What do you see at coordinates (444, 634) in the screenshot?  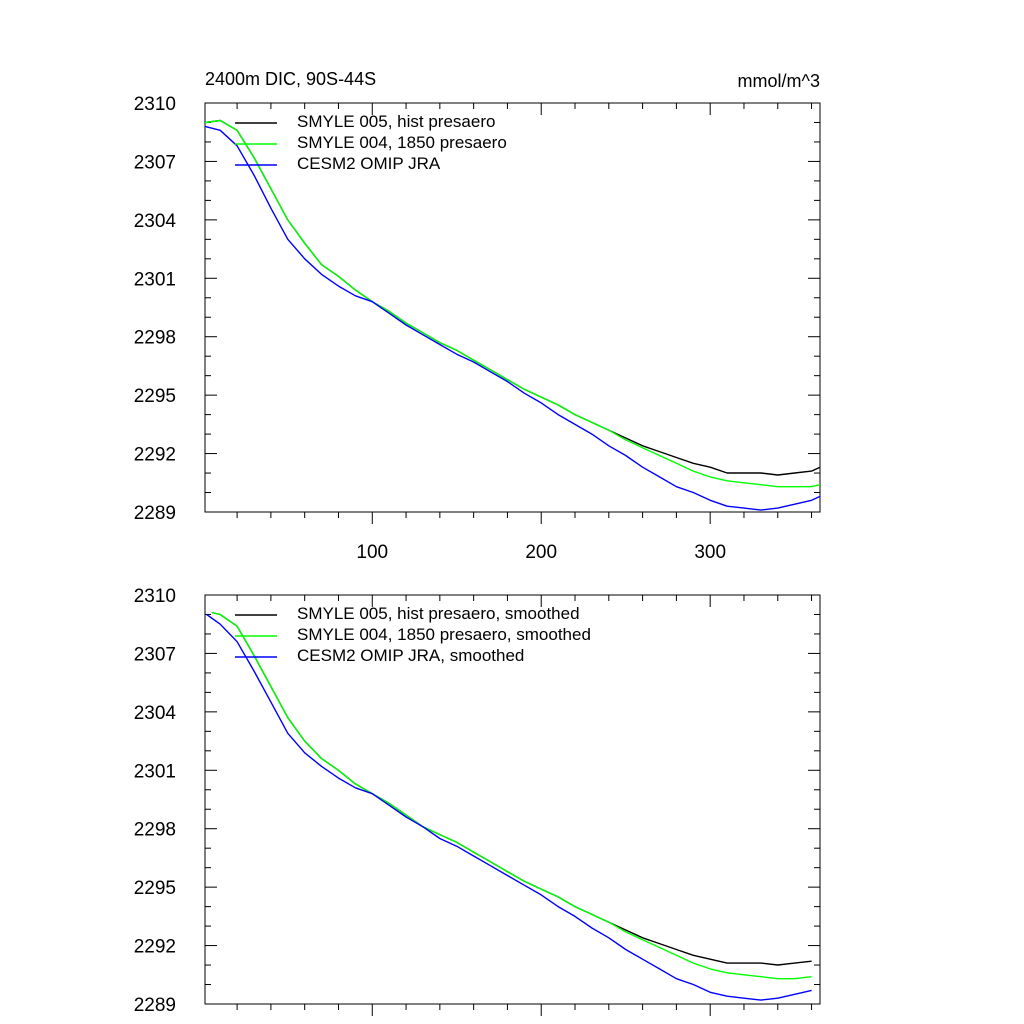 I see `legend-label: SMYLE 004, 1850 presaero, smoothed` at bounding box center [444, 634].